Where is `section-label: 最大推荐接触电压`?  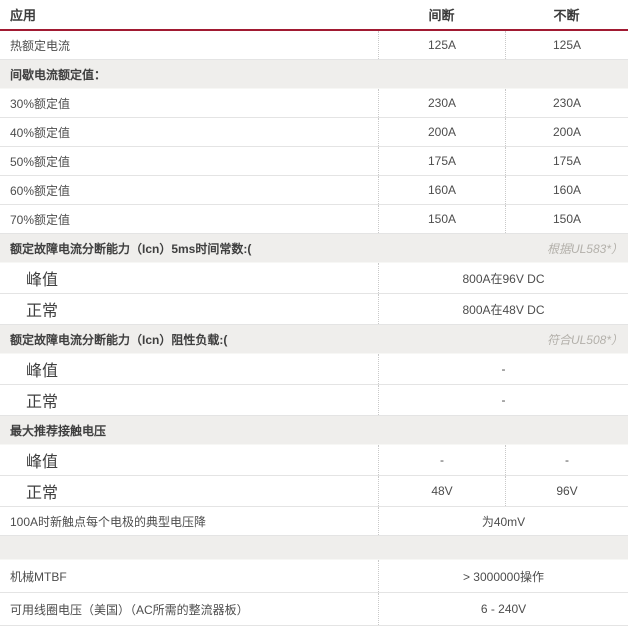
section-label: 最大推荐接触电压 is located at coordinates (58, 430).